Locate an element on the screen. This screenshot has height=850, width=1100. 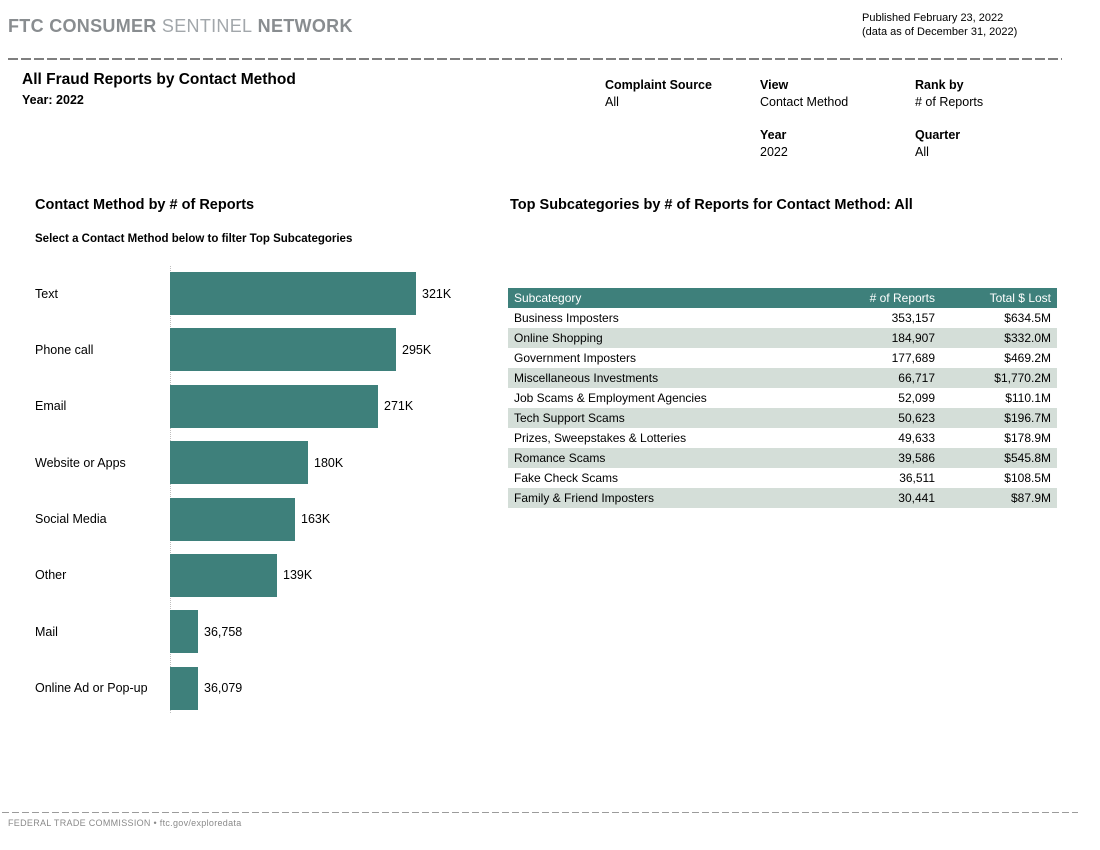
bar-row: Mail 36,758 is located at coordinates (243, 632).